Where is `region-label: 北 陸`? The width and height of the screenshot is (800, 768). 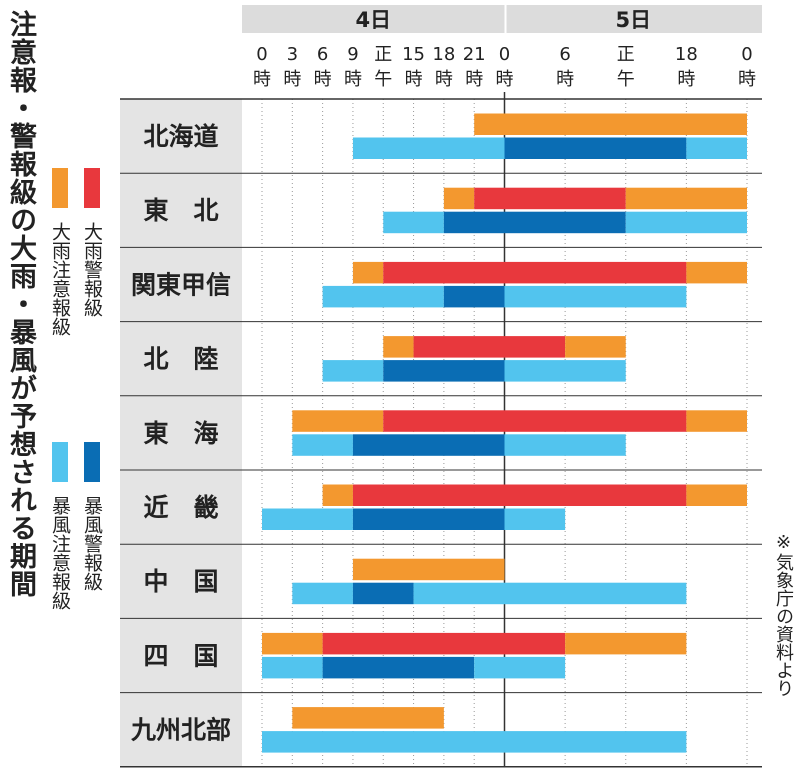
region-label: 北 陸 is located at coordinates (180, 359).